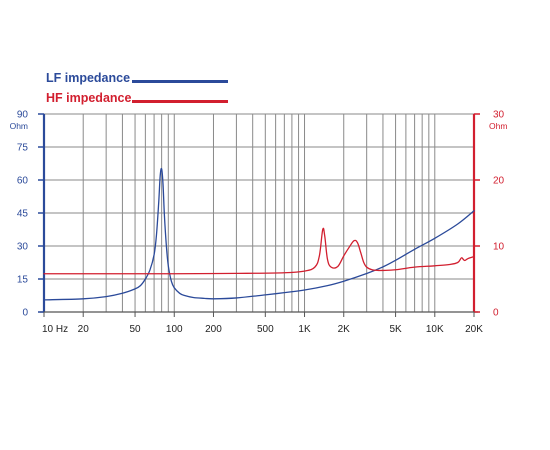 Image resolution: width=550 pixels, height=450 pixels. I want to click on left-tick-label: 90, so click(23, 115).